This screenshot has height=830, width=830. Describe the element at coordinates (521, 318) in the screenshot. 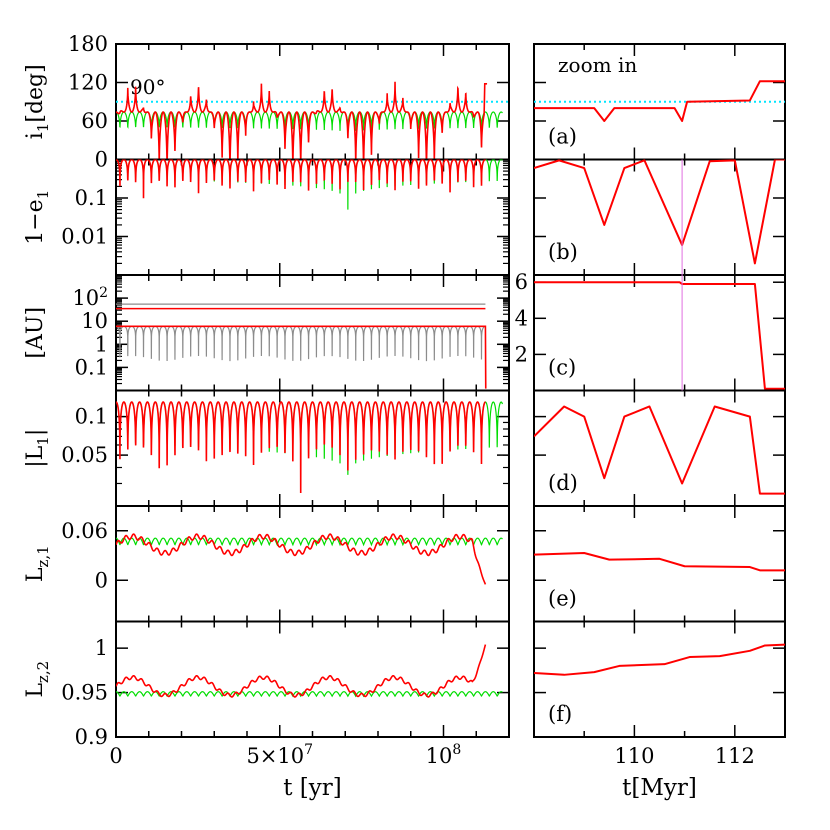

I see `zoom-y-tick-label: 4` at that location.